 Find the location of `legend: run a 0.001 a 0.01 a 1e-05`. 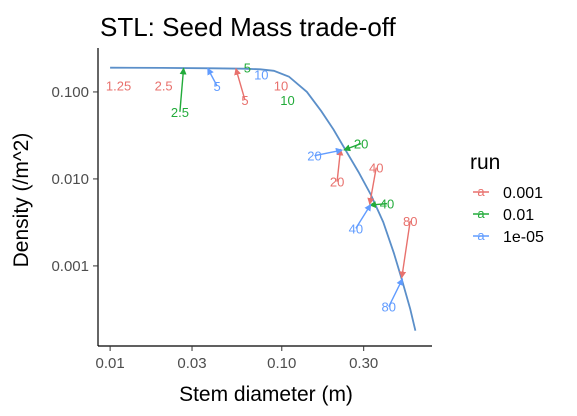

legend: run a 0.001 a 0.01 a 1e-05 is located at coordinates (507, 198).